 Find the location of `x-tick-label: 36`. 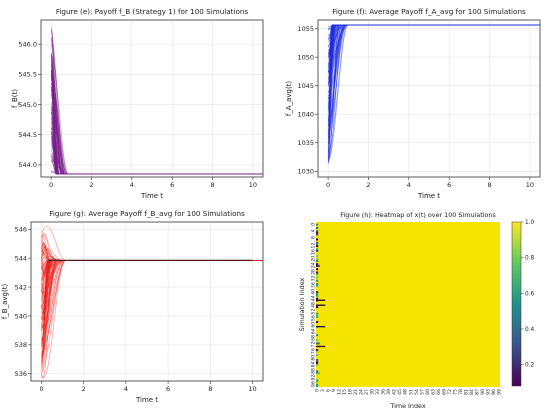

x-tick-label: 36 is located at coordinates (384, 392).